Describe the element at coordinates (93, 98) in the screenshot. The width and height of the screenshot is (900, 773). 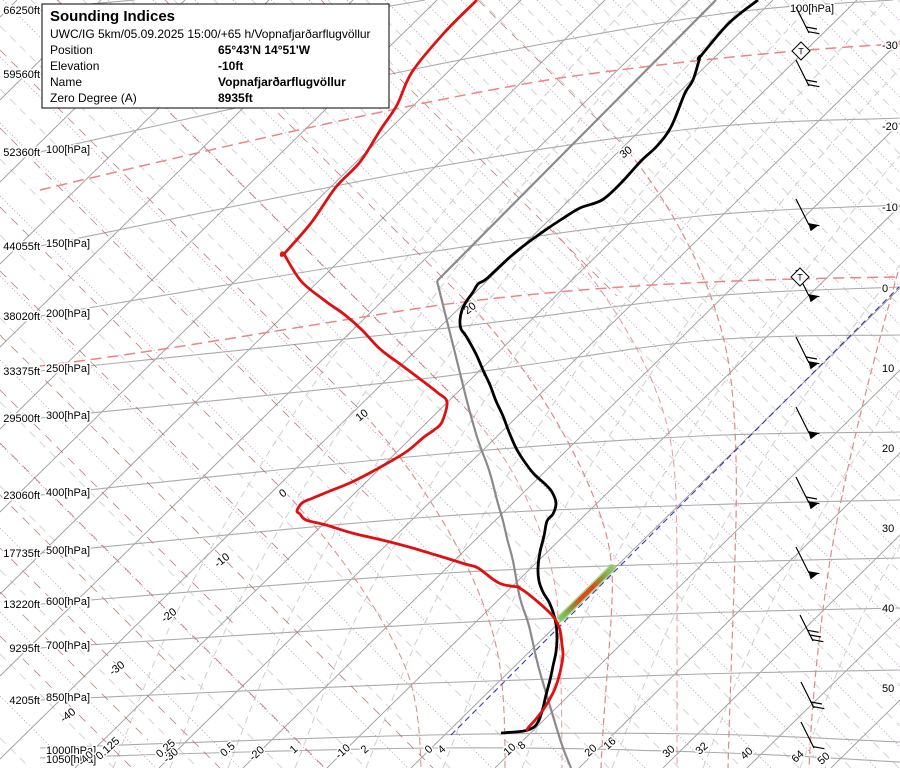
I see `svg-text: Zero Degree (A)` at that location.